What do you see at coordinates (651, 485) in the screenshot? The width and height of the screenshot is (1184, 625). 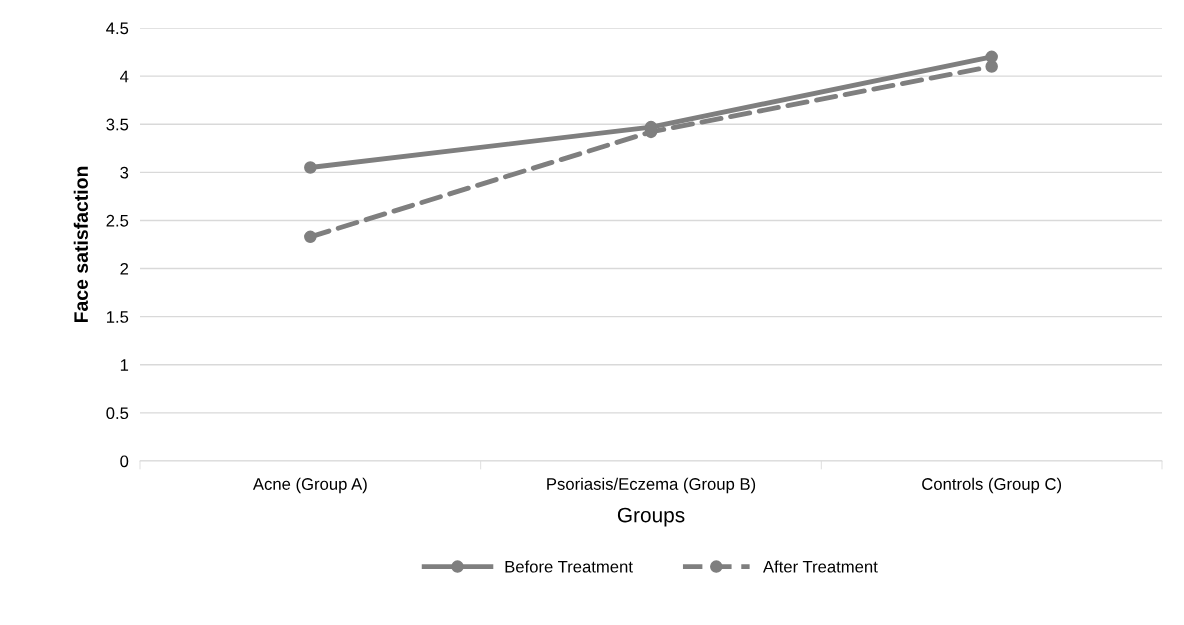 I see `x-tick-label: Psoriasis/Eczema (Group B)` at bounding box center [651, 485].